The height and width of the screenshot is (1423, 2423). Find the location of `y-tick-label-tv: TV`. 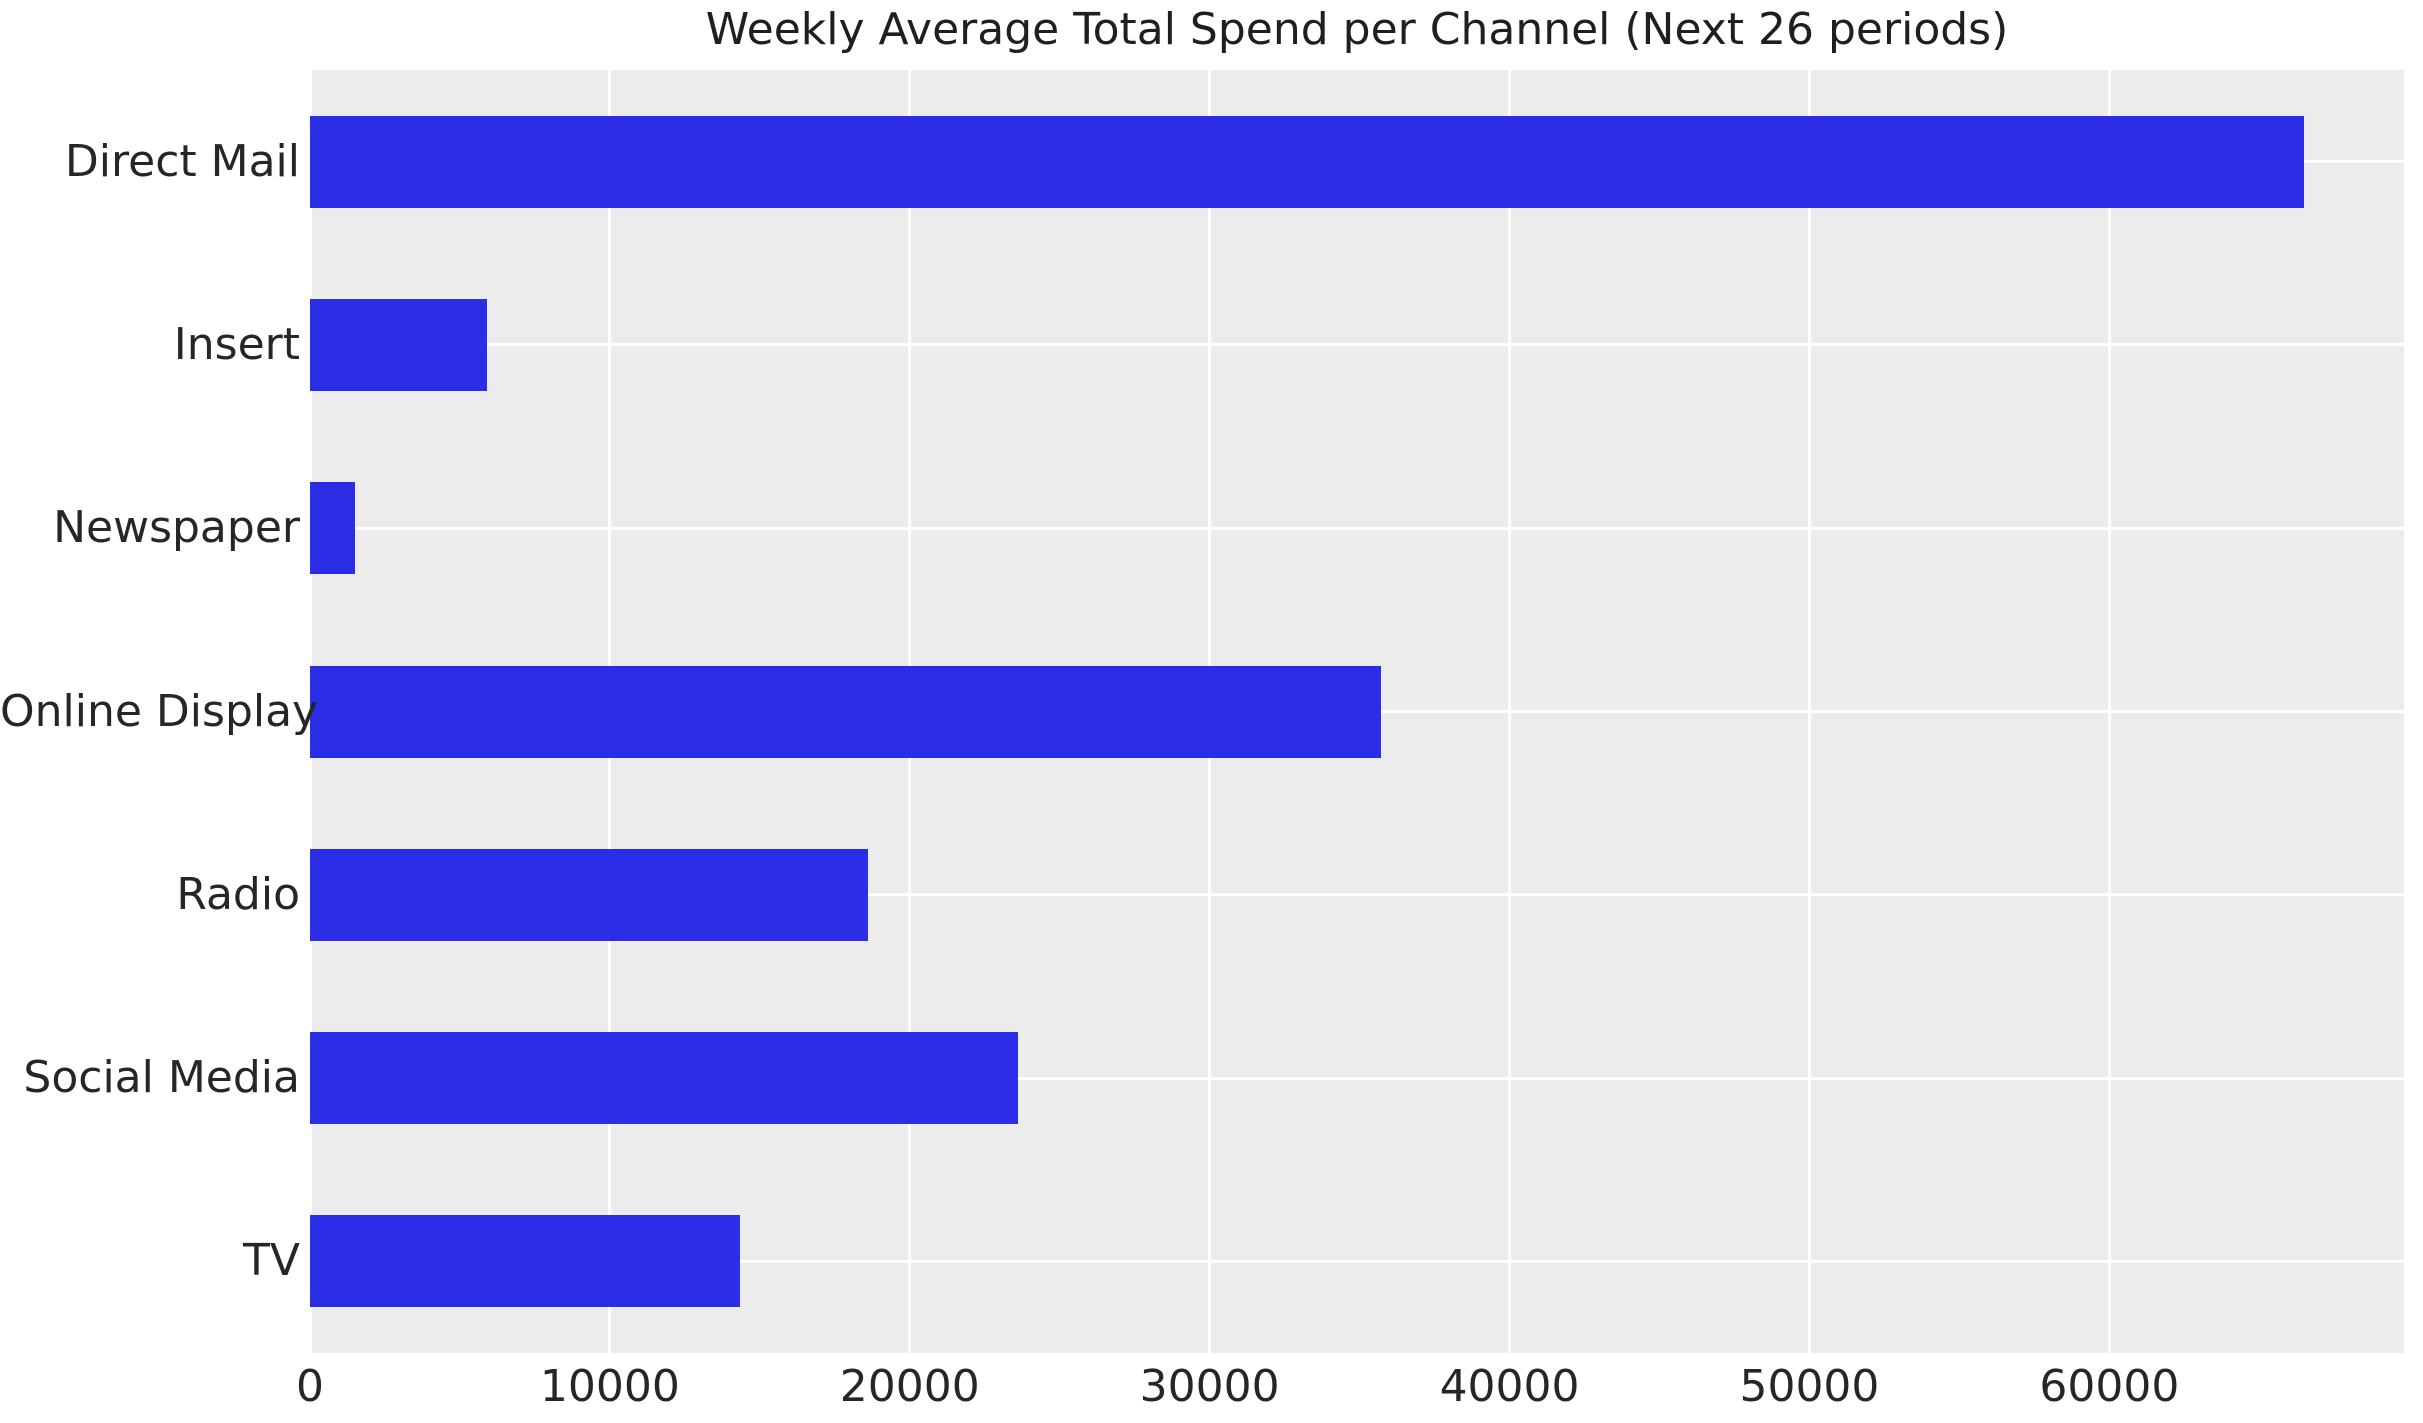

y-tick-label-tv: TV is located at coordinates (271, 1261).